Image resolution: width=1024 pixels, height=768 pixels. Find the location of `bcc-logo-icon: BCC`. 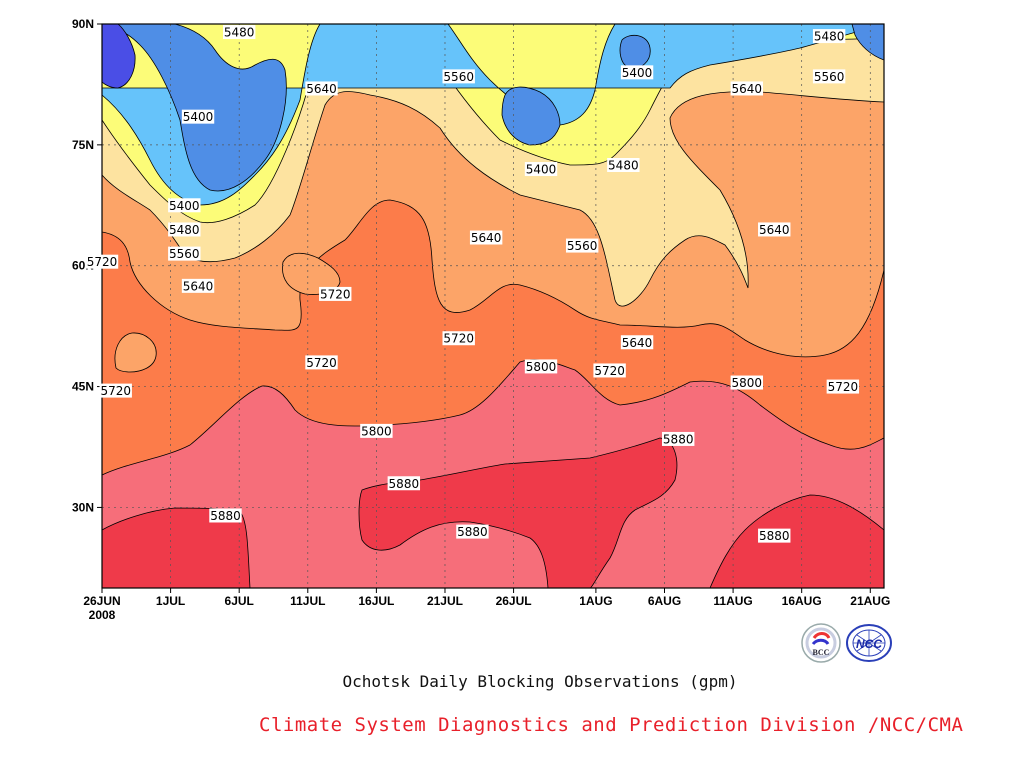

bcc-logo-icon: BCC is located at coordinates (821, 643).